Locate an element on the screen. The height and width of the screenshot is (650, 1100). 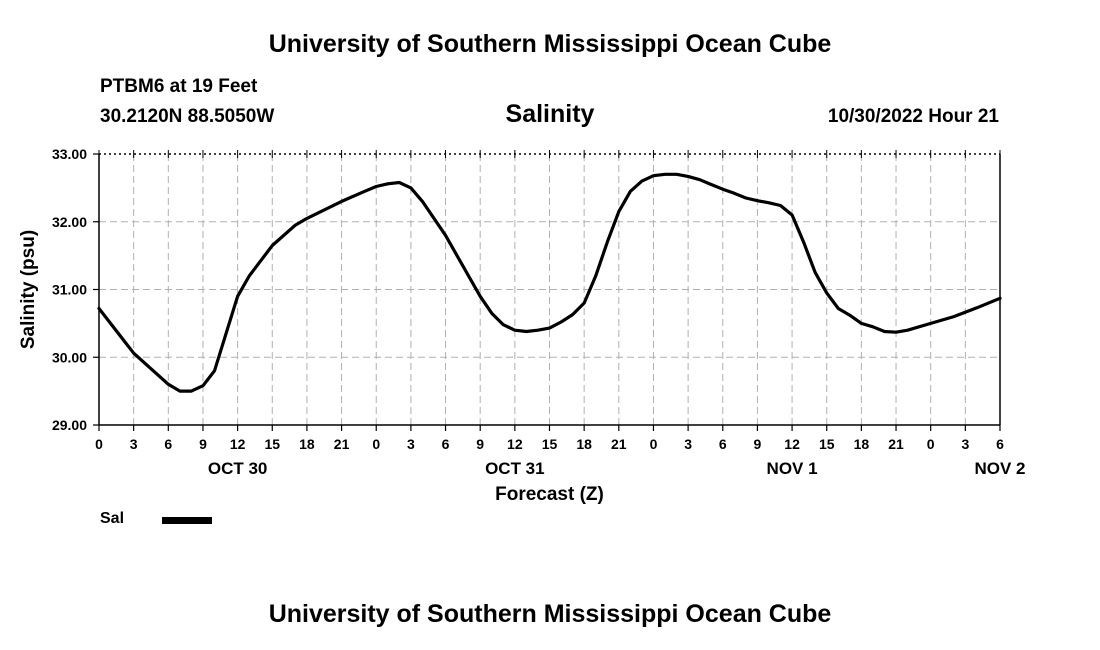
y-axis-title: Salinity (psu) is located at coordinates (28, 289).